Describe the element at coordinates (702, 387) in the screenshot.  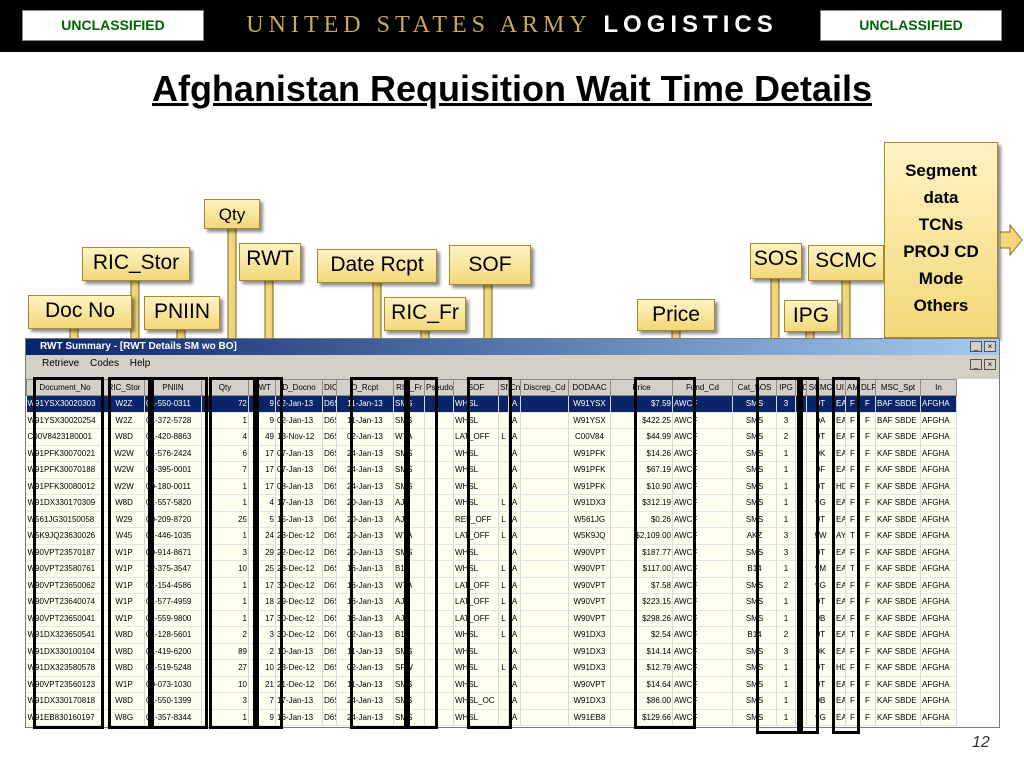
I see `column-header: Fund_Cd` at that location.